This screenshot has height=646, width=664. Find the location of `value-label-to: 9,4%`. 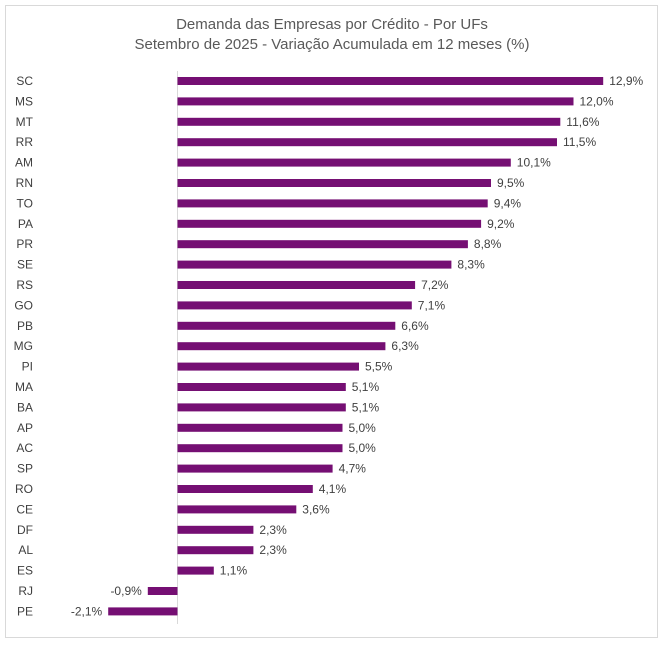

value-label-to: 9,4% is located at coordinates (508, 203).